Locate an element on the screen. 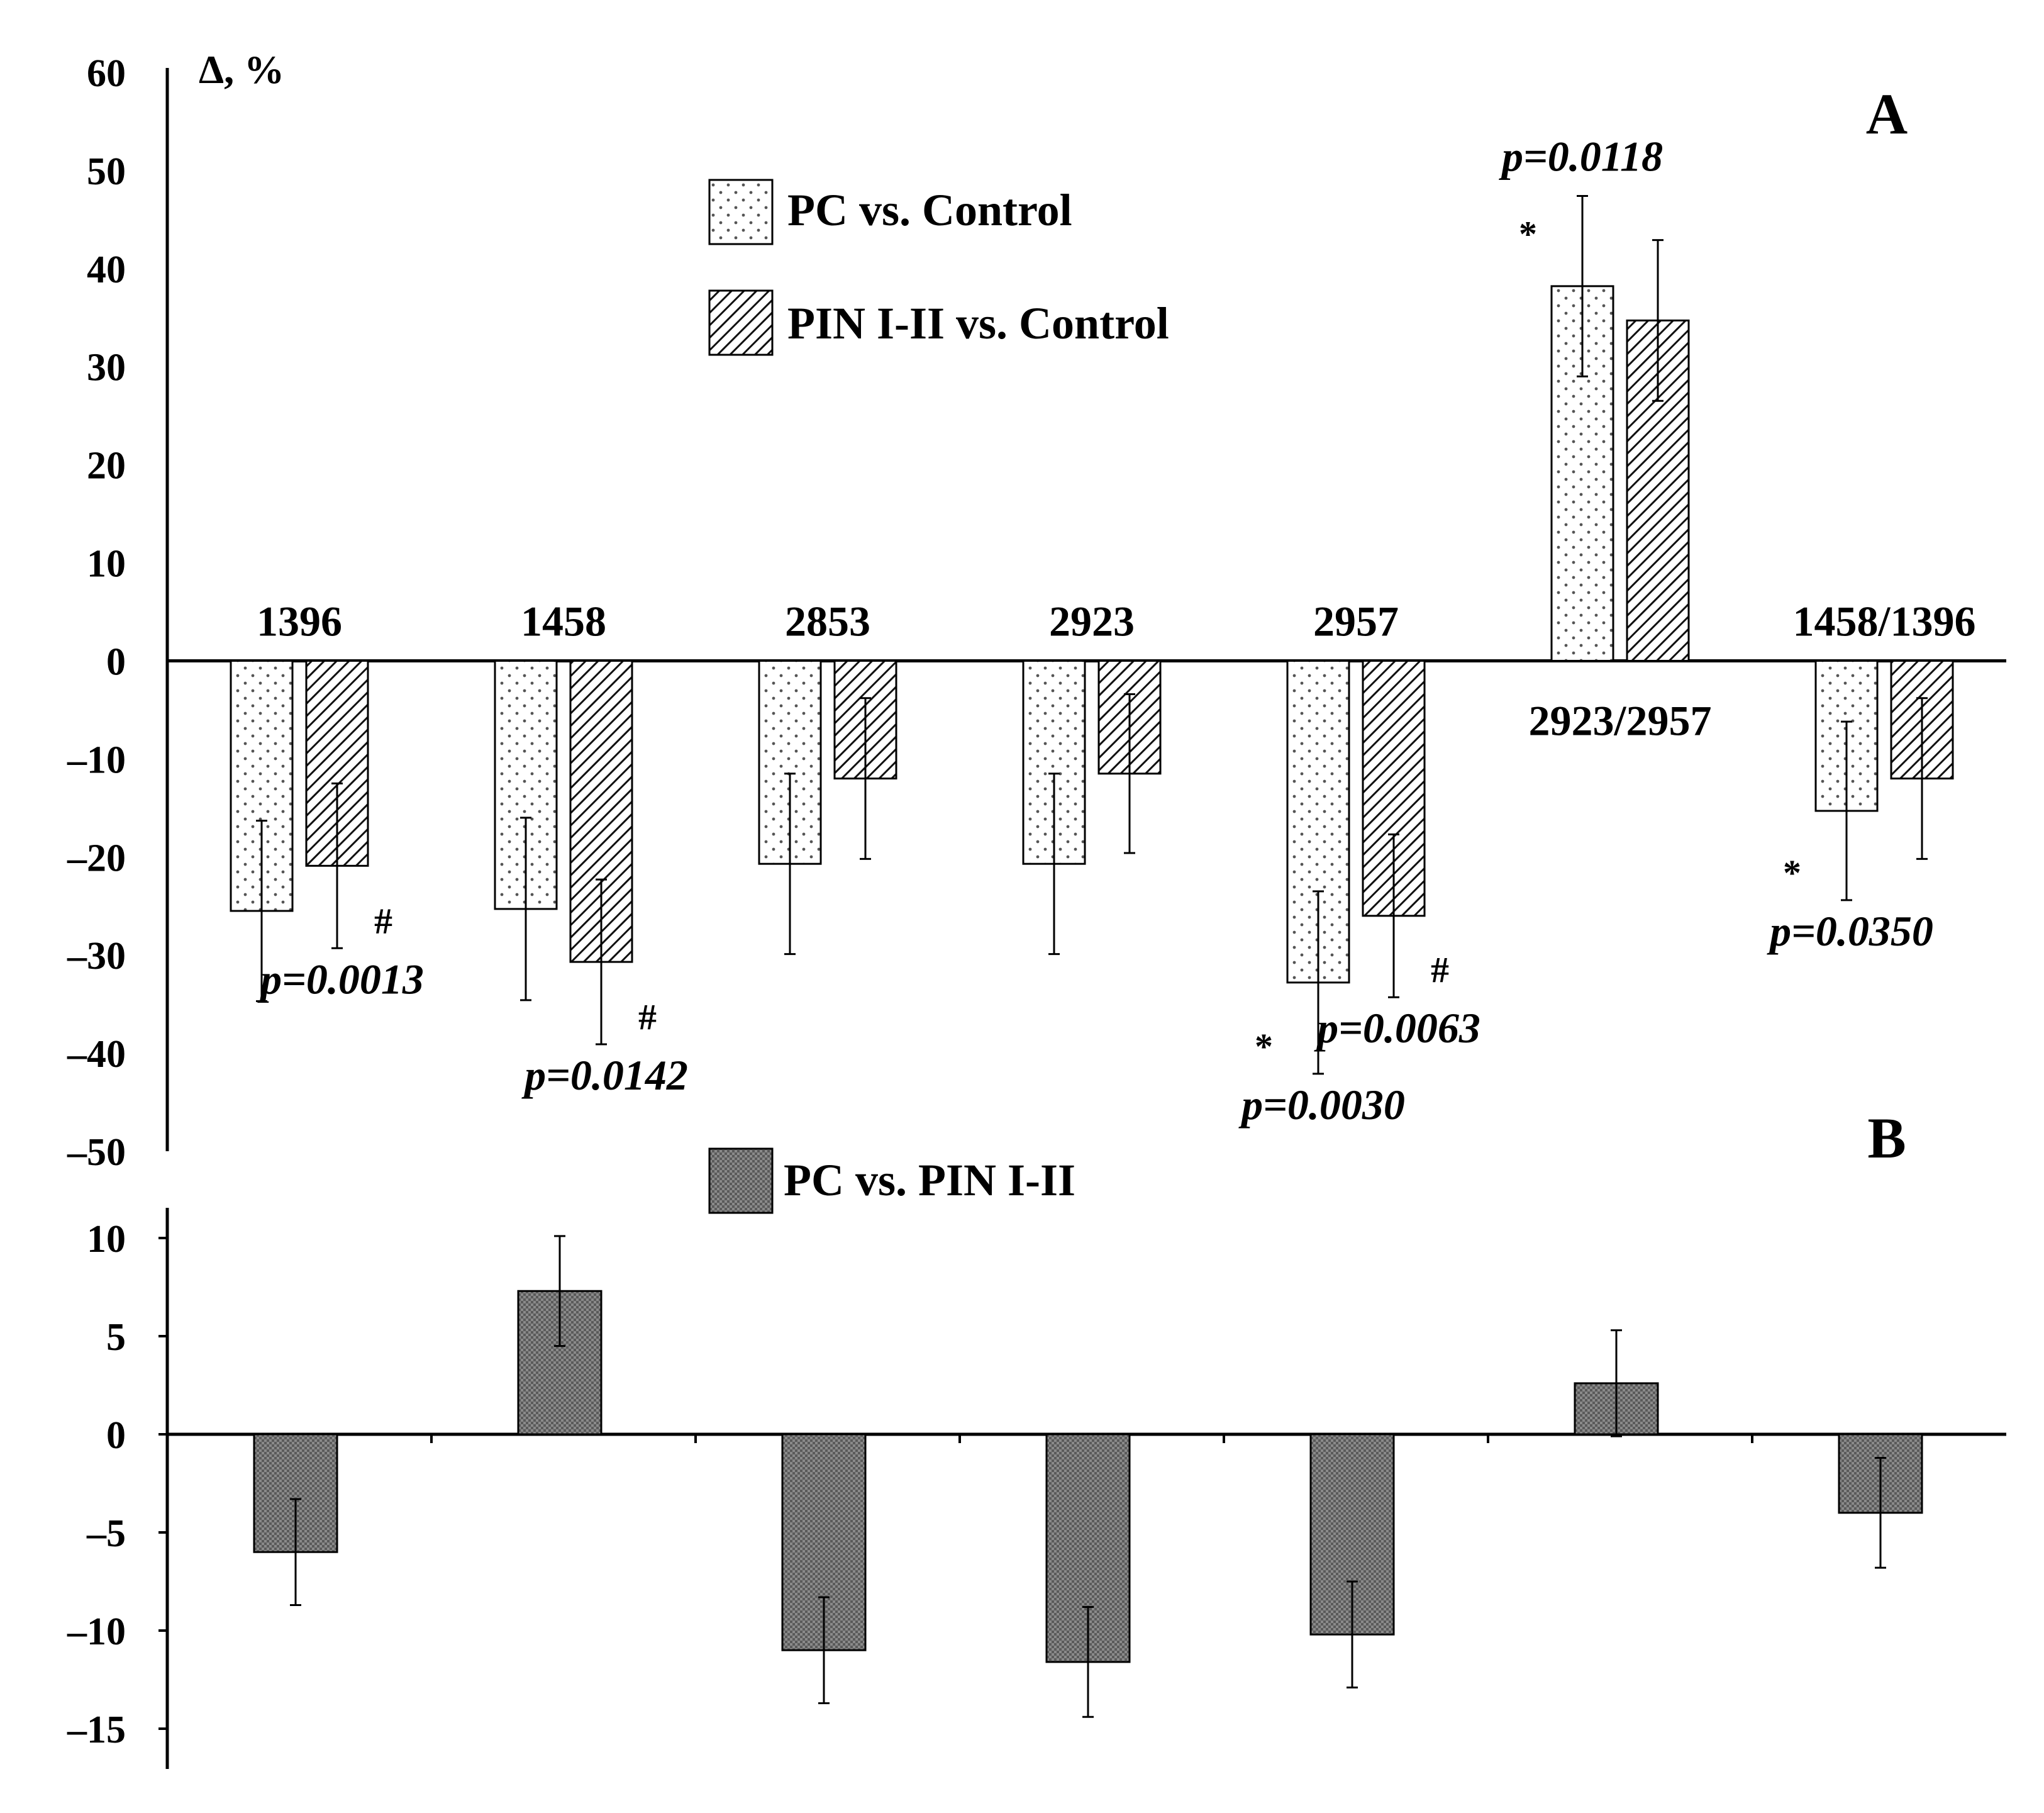  category-label: 1396 is located at coordinates (300, 621).